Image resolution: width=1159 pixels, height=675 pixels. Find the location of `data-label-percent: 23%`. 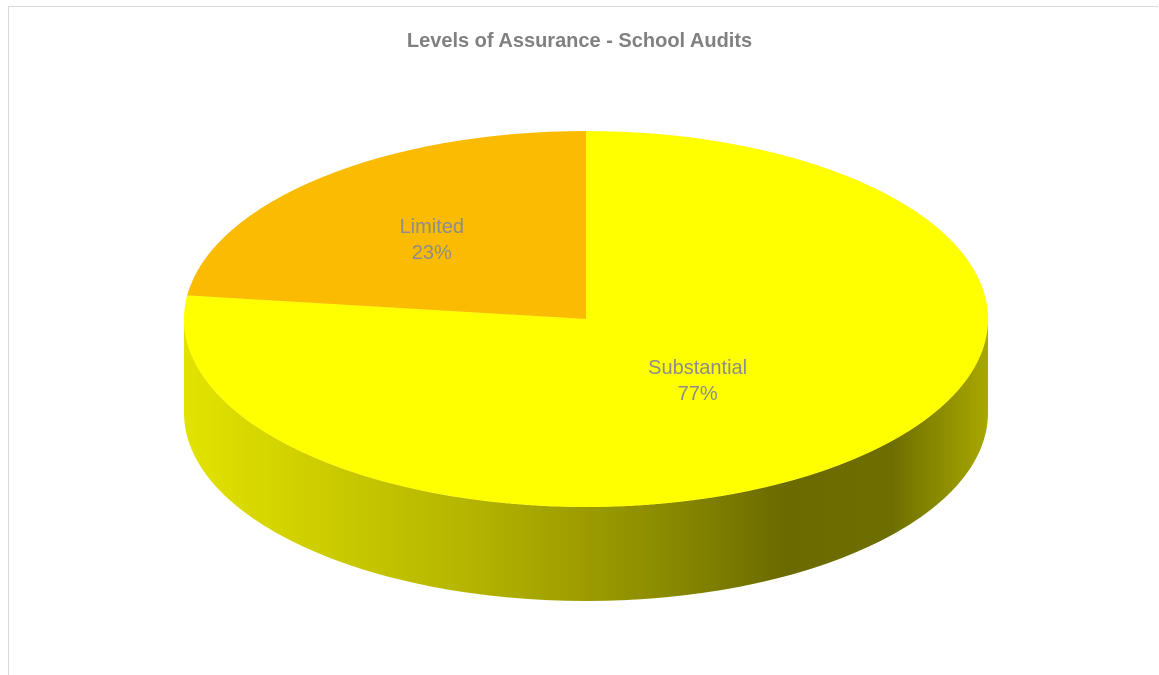

data-label-percent: 23% is located at coordinates (432, 253).